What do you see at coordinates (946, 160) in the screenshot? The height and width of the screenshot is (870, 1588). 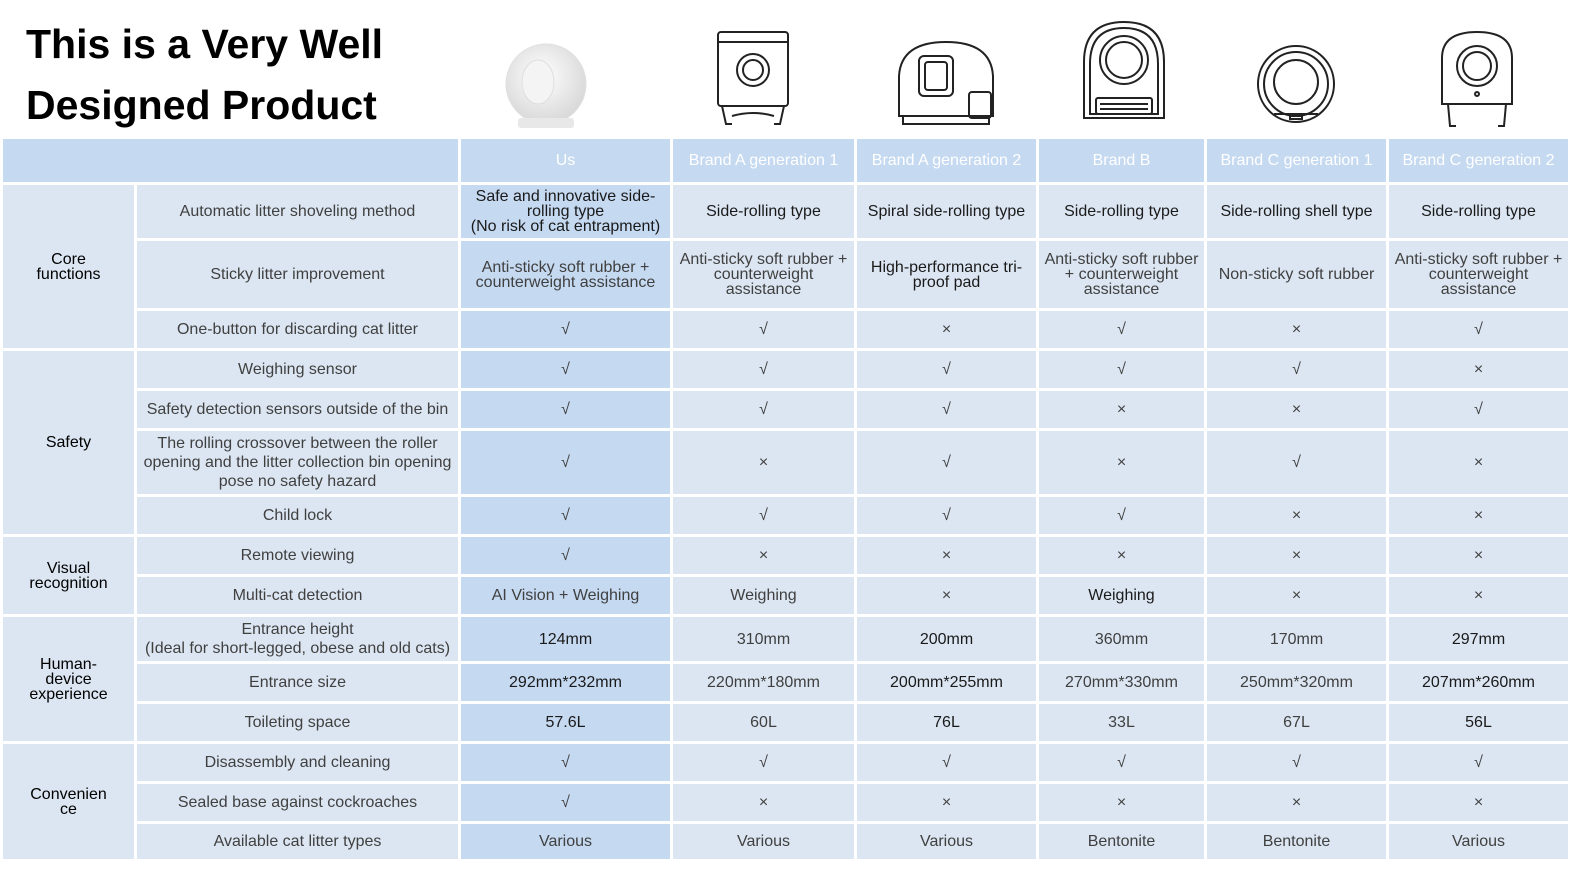 I see `column-header-brand-a-gen2: Brand A generation 2` at bounding box center [946, 160].